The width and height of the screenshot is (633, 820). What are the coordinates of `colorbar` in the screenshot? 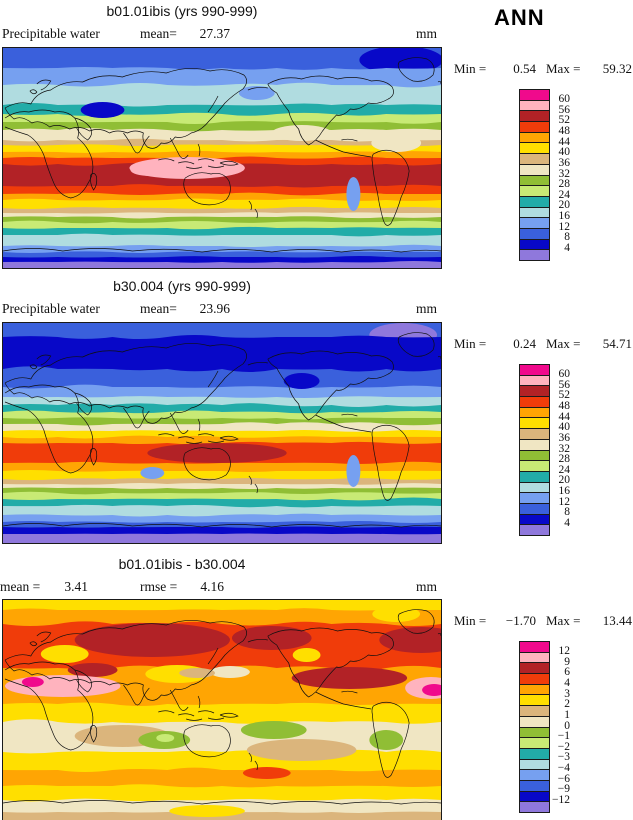 It's located at (534, 450).